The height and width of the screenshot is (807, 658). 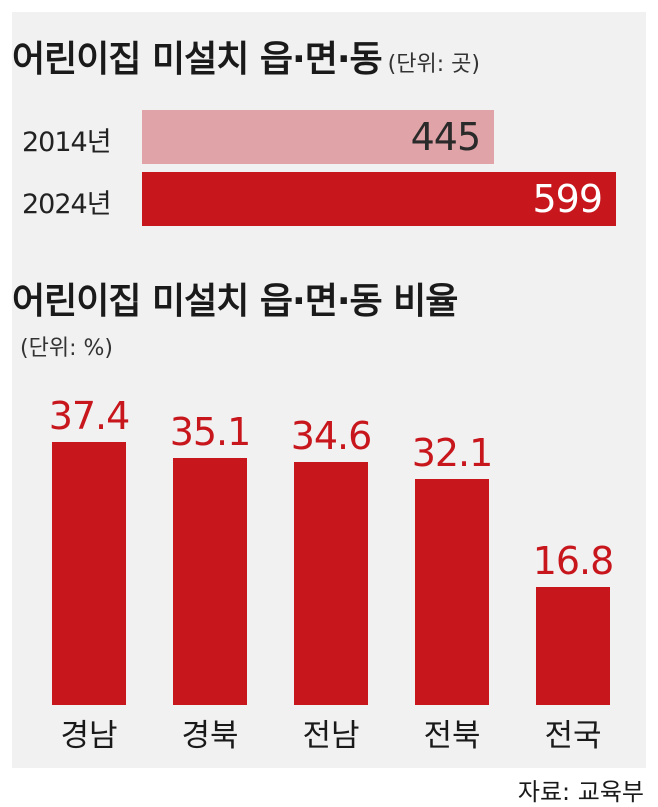 I want to click on hbar-category-label: 2014년, so click(x=67, y=142).